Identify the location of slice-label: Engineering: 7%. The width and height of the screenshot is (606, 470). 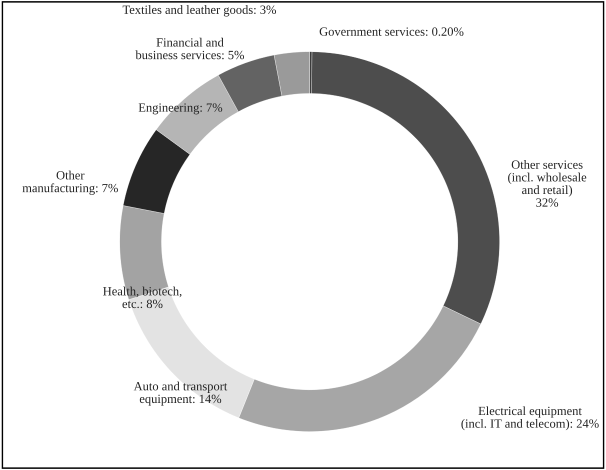
(180, 108).